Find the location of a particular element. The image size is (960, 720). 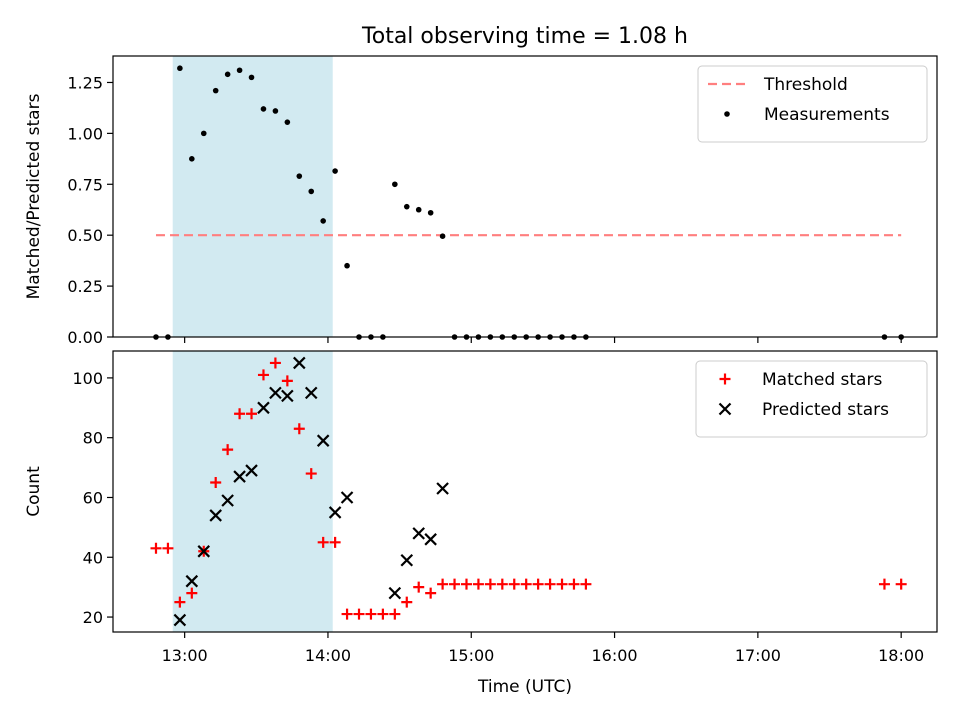

legend: Matched stars Predicted stars is located at coordinates (811, 399).